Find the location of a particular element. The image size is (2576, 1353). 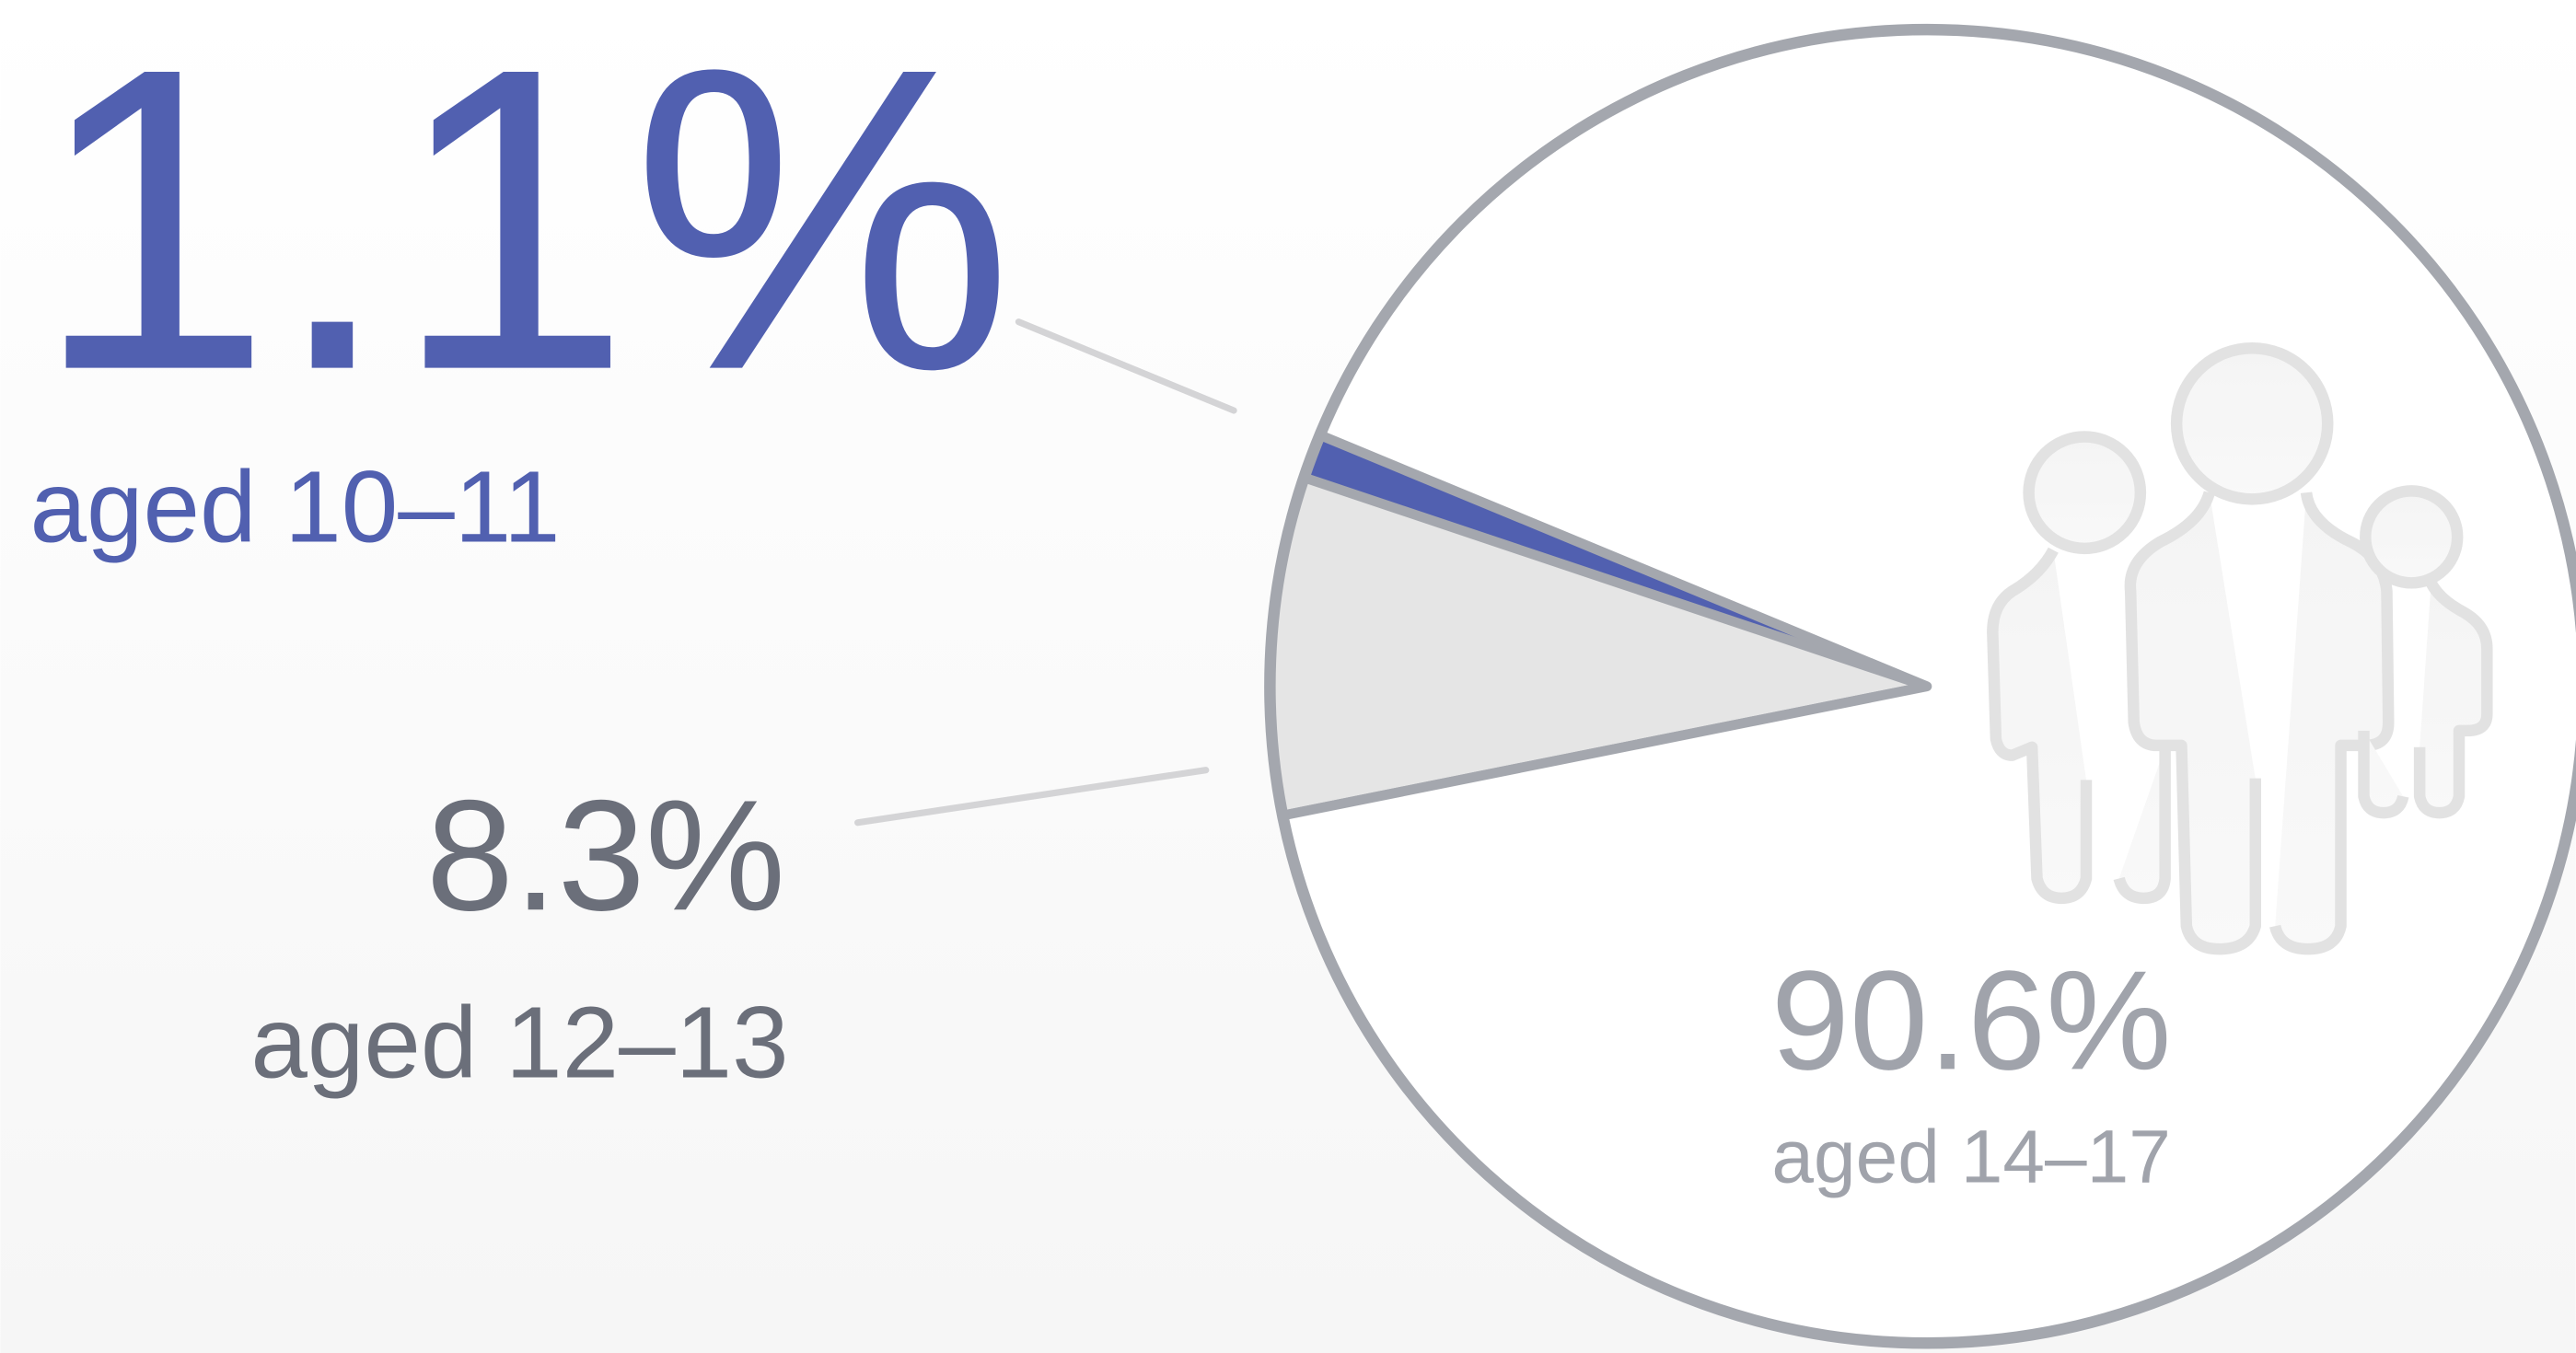

value-label: 8.3% is located at coordinates (605, 855).